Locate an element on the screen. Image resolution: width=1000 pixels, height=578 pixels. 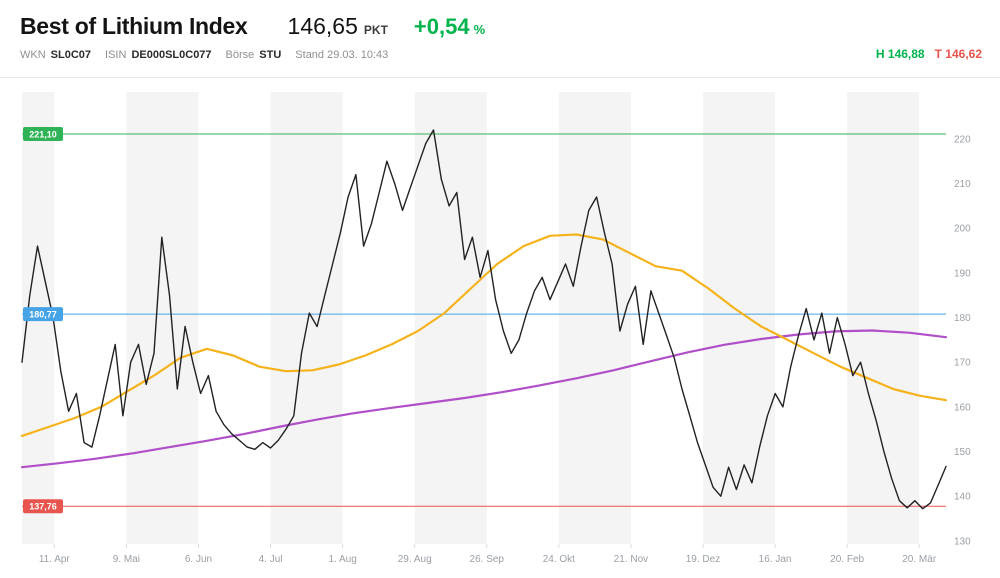
x-axis-label: 20. Feb is located at coordinates (847, 559).